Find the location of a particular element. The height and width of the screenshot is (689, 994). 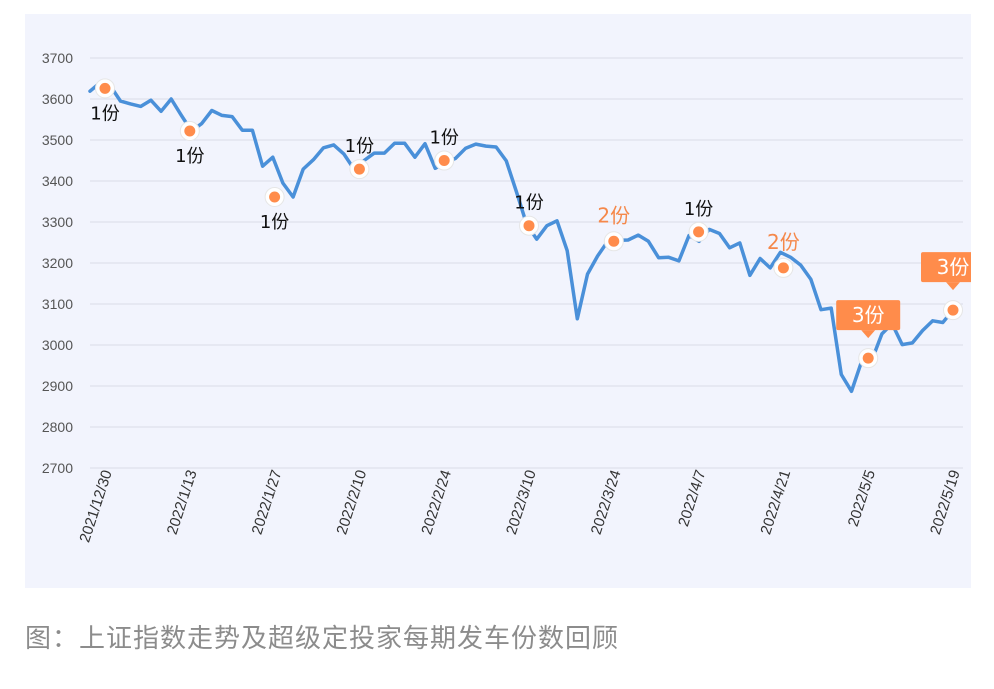

y-tick-label: 2800 is located at coordinates (57, 427).